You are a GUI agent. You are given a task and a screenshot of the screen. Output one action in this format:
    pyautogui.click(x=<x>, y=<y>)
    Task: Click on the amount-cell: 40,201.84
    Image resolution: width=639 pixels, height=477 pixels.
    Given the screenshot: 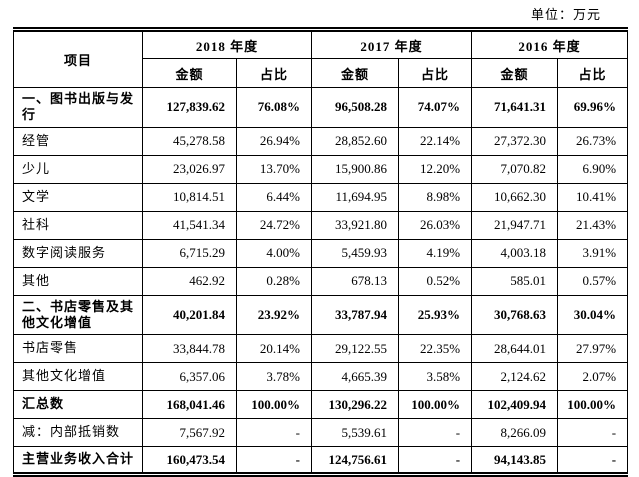 What is the action you would take?
    pyautogui.click(x=189, y=314)
    